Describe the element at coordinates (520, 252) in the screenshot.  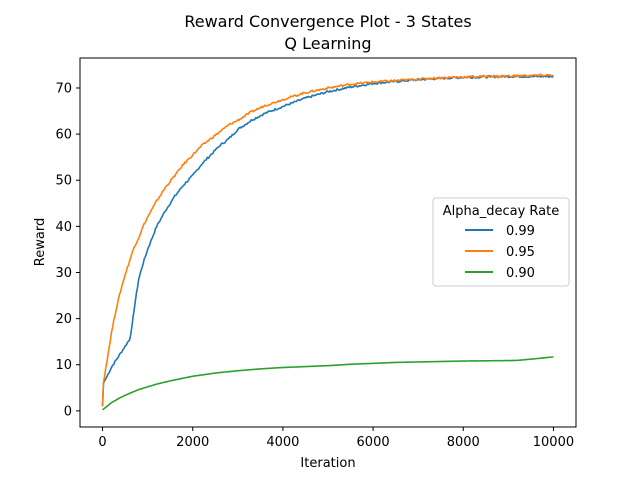
I see `legend-label-0.95: 0.95` at that location.